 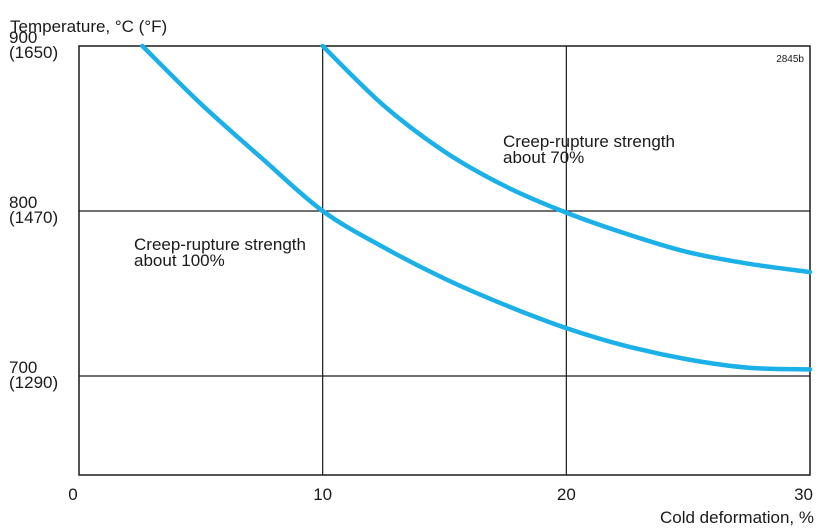 I want to click on x-tick-label-0: 0, so click(x=72, y=494).